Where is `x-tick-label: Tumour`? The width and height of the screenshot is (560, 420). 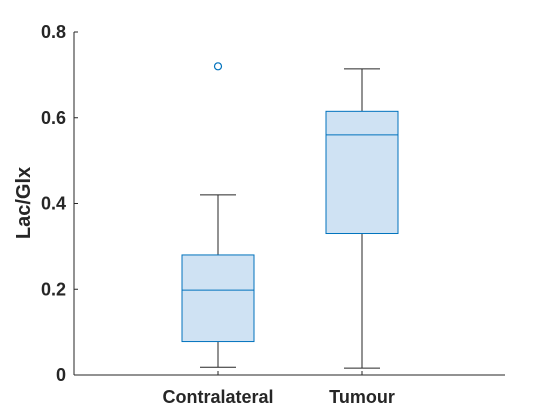
x-tick-label: Tumour is located at coordinates (362, 397).